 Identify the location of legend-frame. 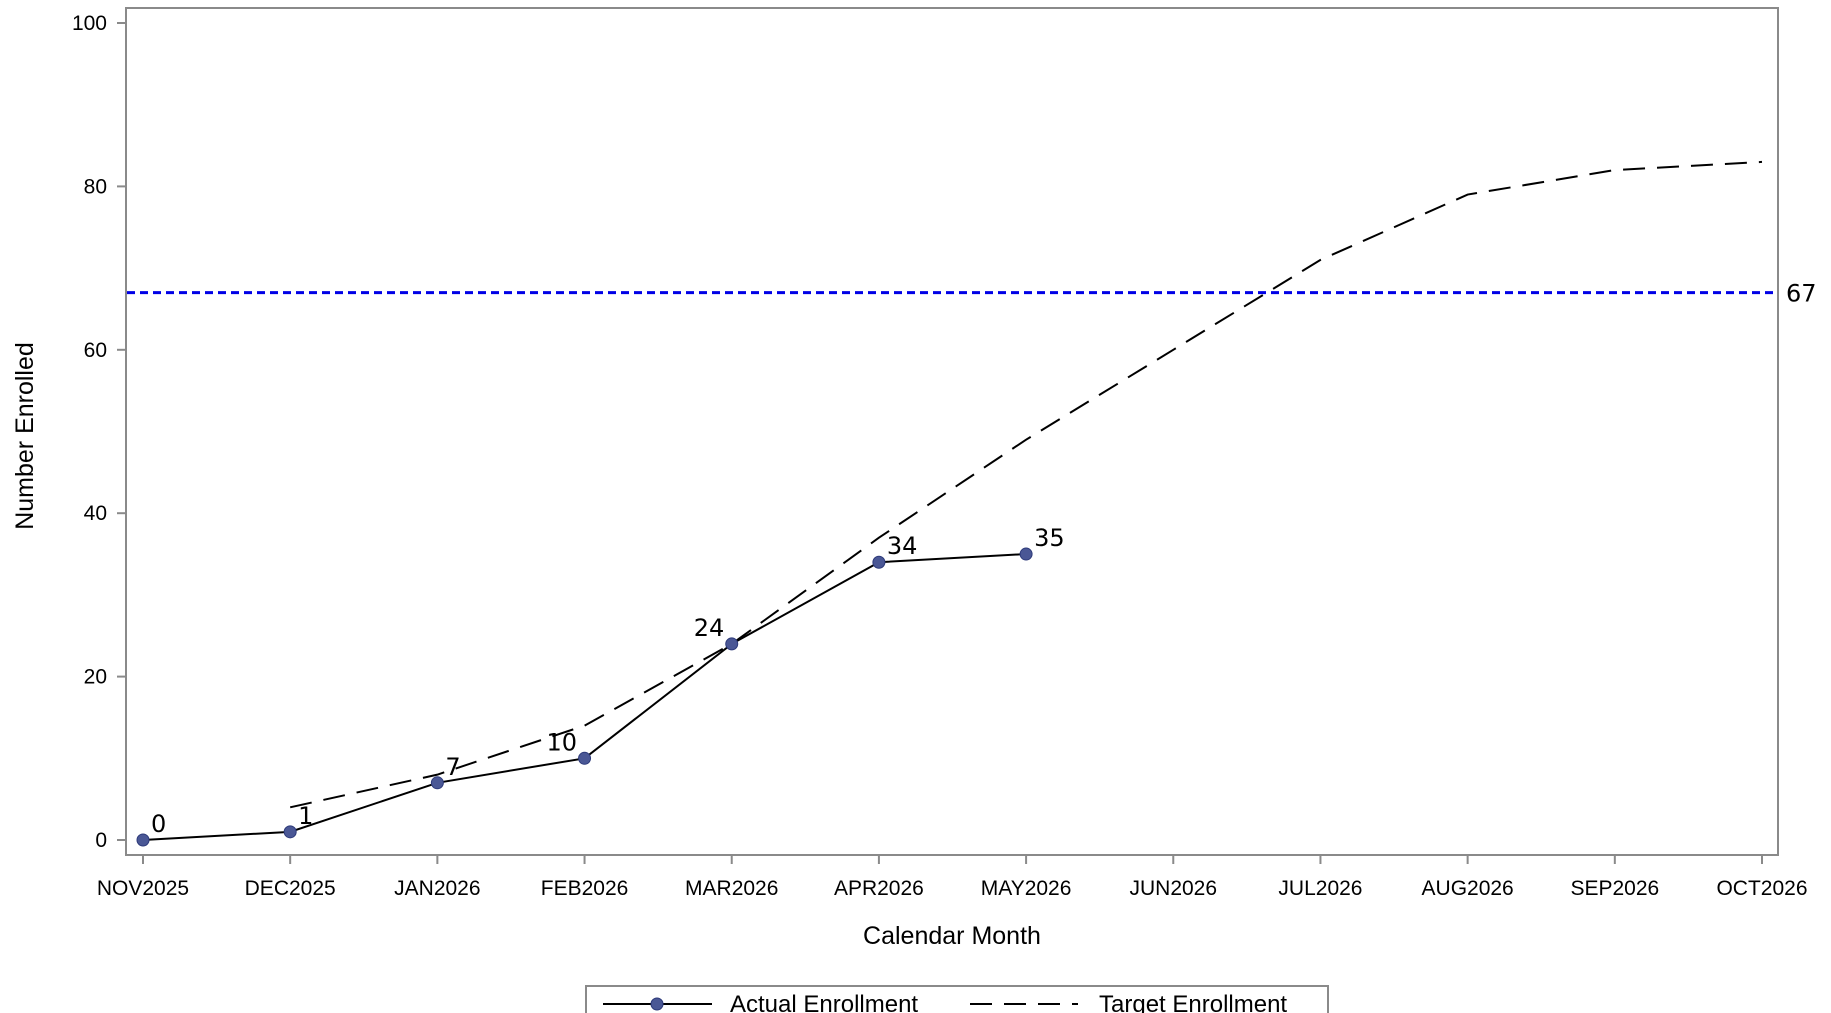
(957, 999).